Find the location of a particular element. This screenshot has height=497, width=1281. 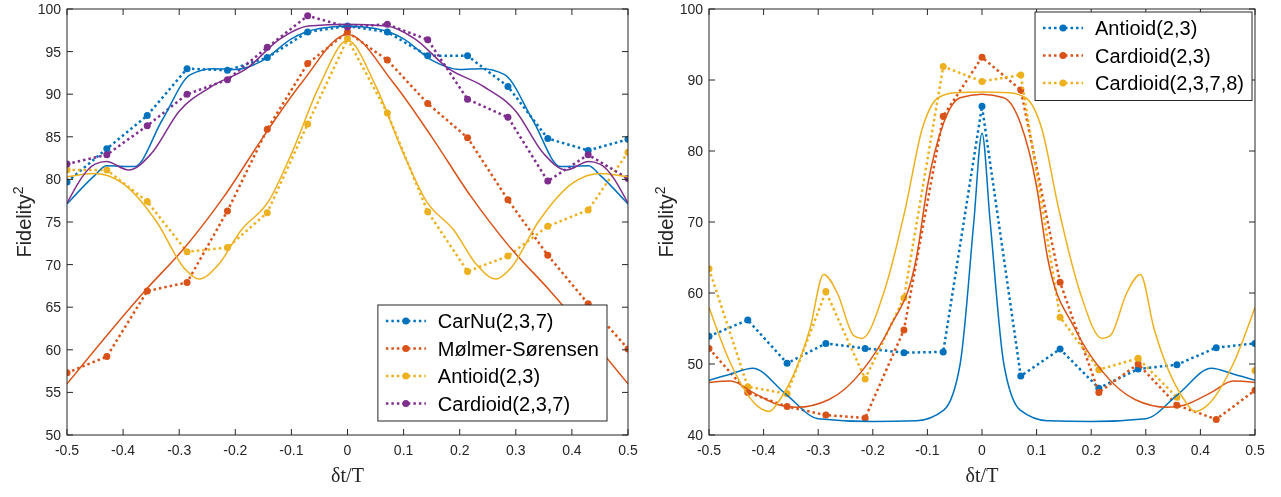

y-tick-label: 40 is located at coordinates (695, 435).